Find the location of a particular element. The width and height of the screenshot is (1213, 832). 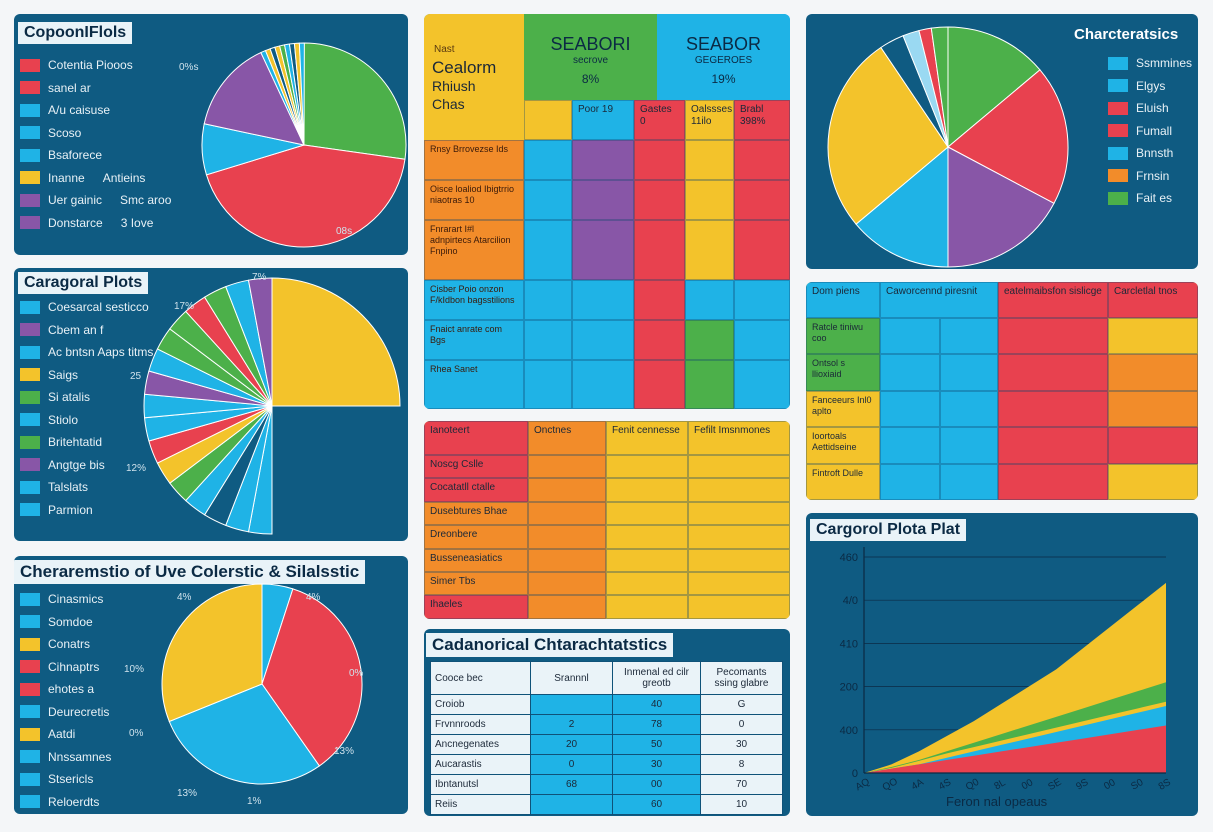

panel-title: CopoonIFlols is located at coordinates (75, 33).